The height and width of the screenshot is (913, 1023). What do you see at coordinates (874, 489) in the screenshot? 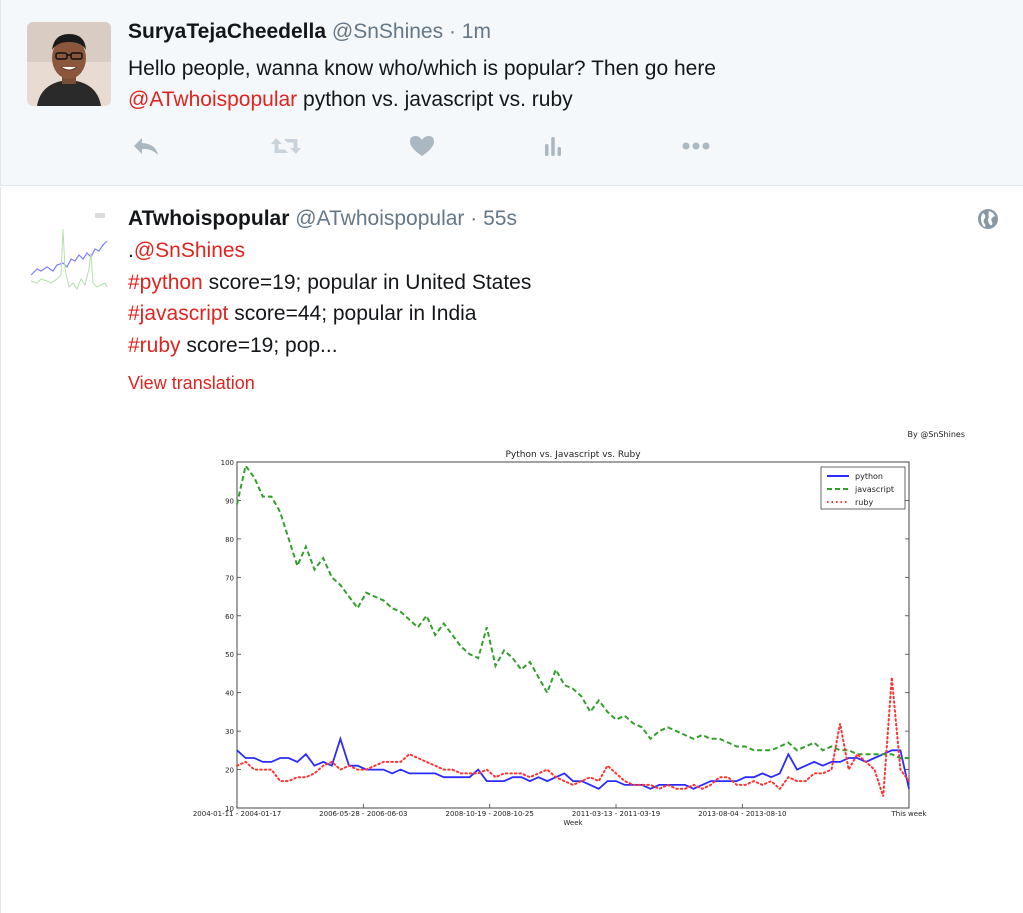
I see `legend-label-javascript: javascript` at bounding box center [874, 489].